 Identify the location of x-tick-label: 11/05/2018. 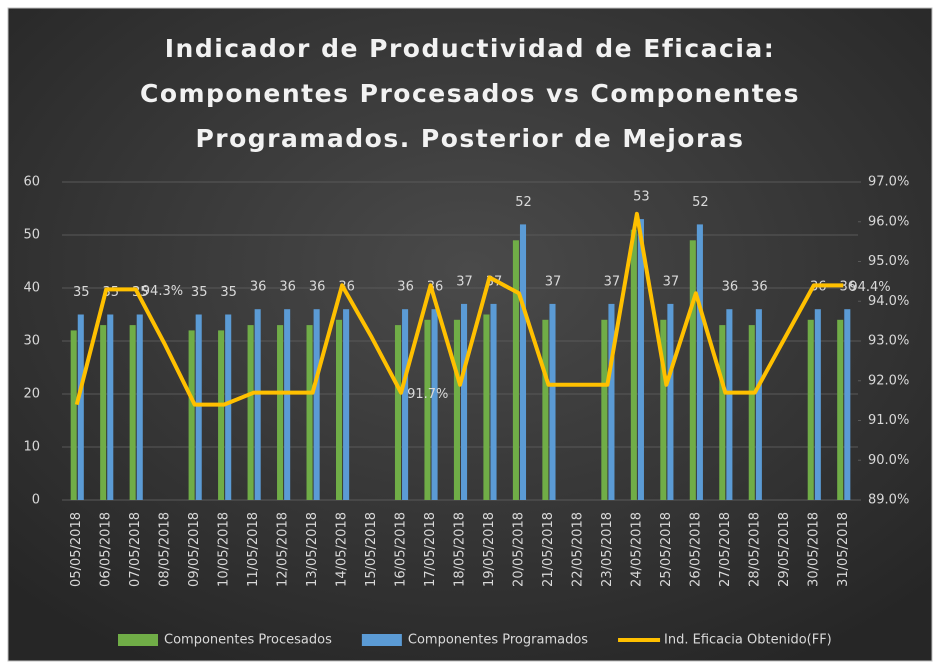
(253, 549).